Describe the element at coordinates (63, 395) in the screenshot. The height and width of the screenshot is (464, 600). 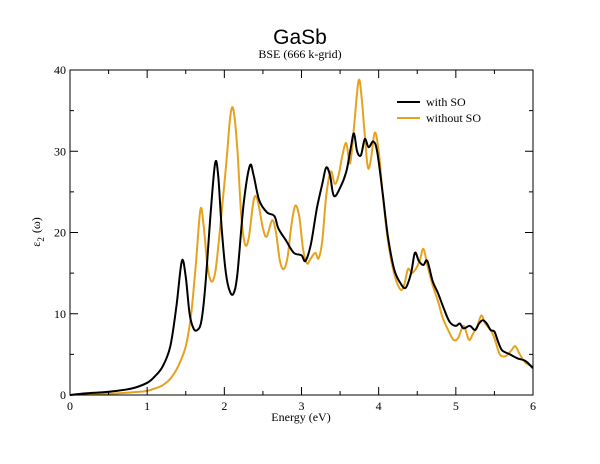
I see `y-tick-label: 0` at that location.